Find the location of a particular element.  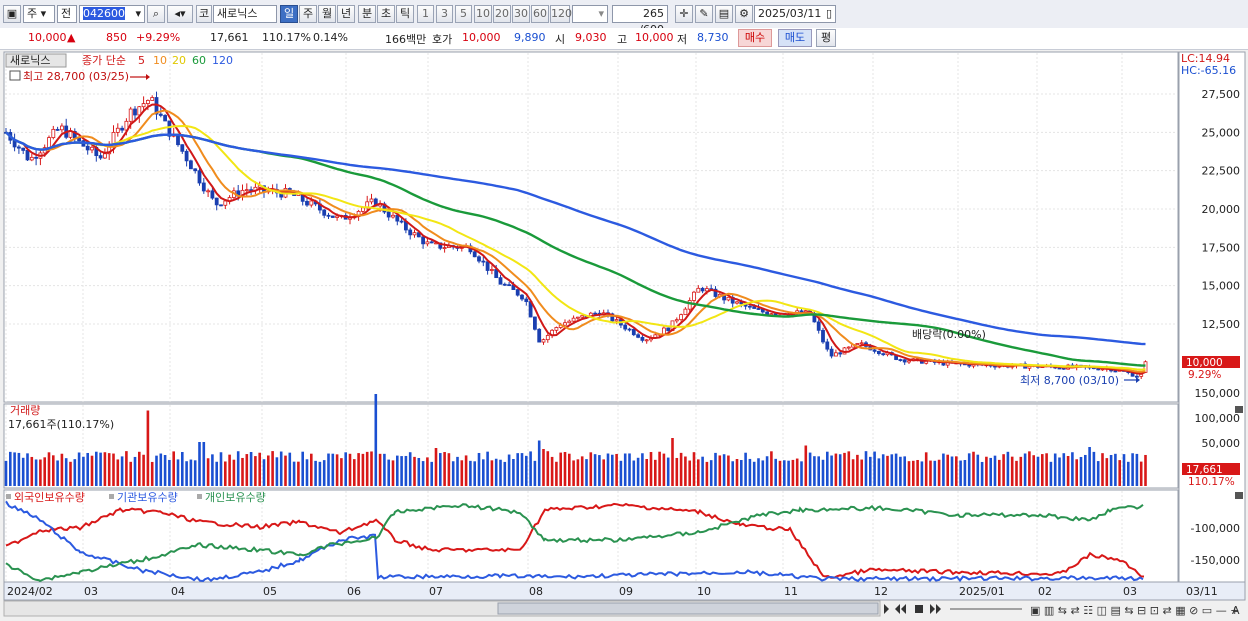

search-icon: ⌕ is located at coordinates (156, 14).